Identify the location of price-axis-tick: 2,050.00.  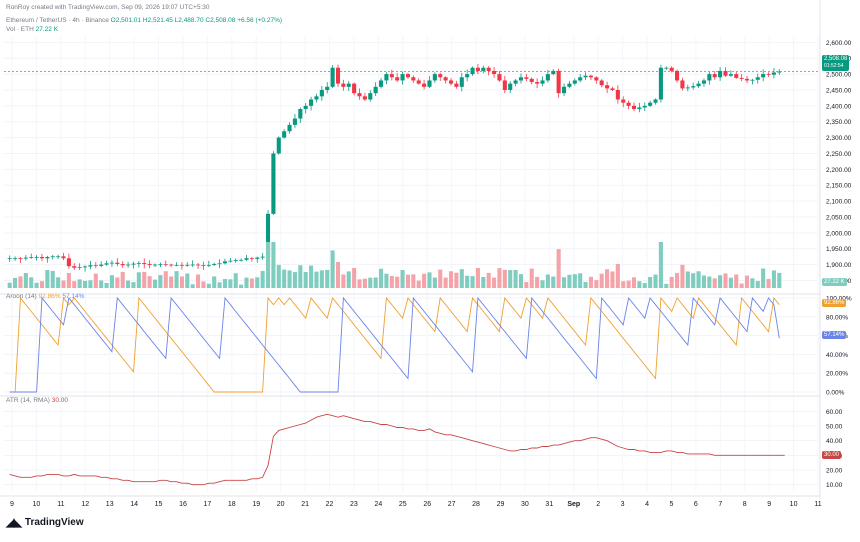
(839, 217).